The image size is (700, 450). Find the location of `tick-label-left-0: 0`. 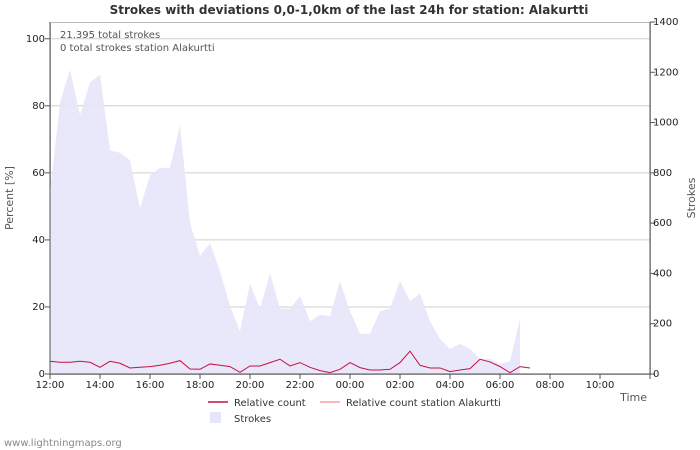

tick-label-left-0: 0 is located at coordinates (42, 374).